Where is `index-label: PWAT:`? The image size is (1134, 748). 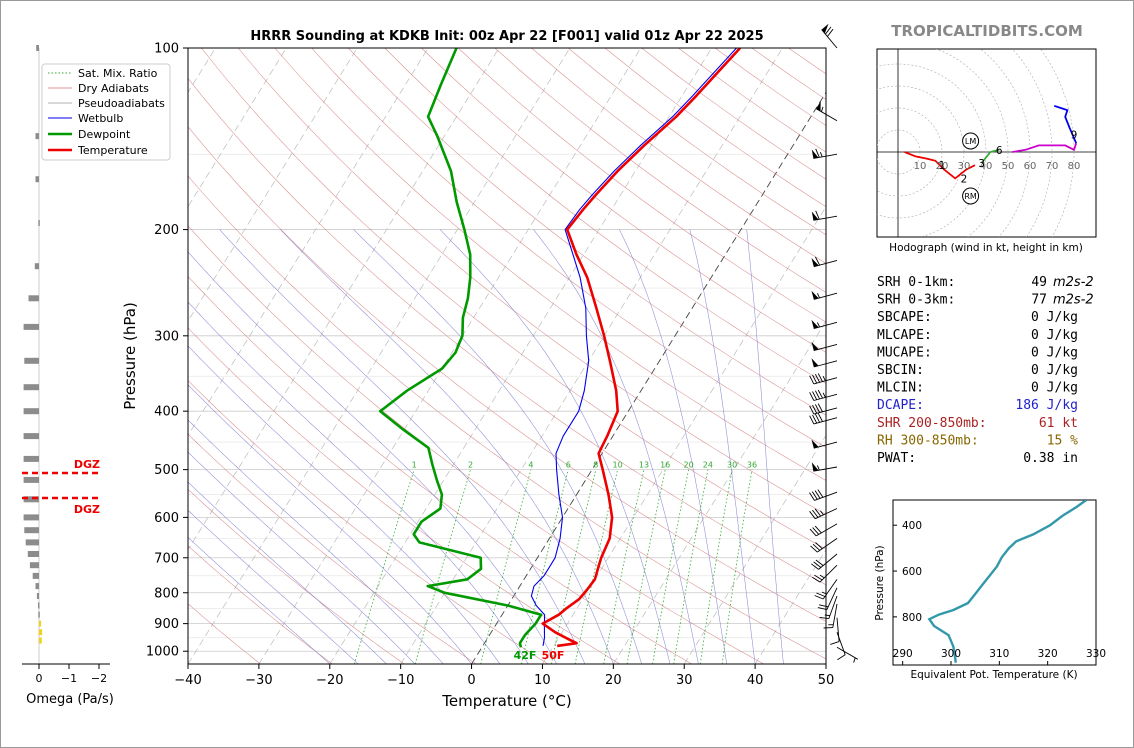 index-label: PWAT: is located at coordinates (896, 458).